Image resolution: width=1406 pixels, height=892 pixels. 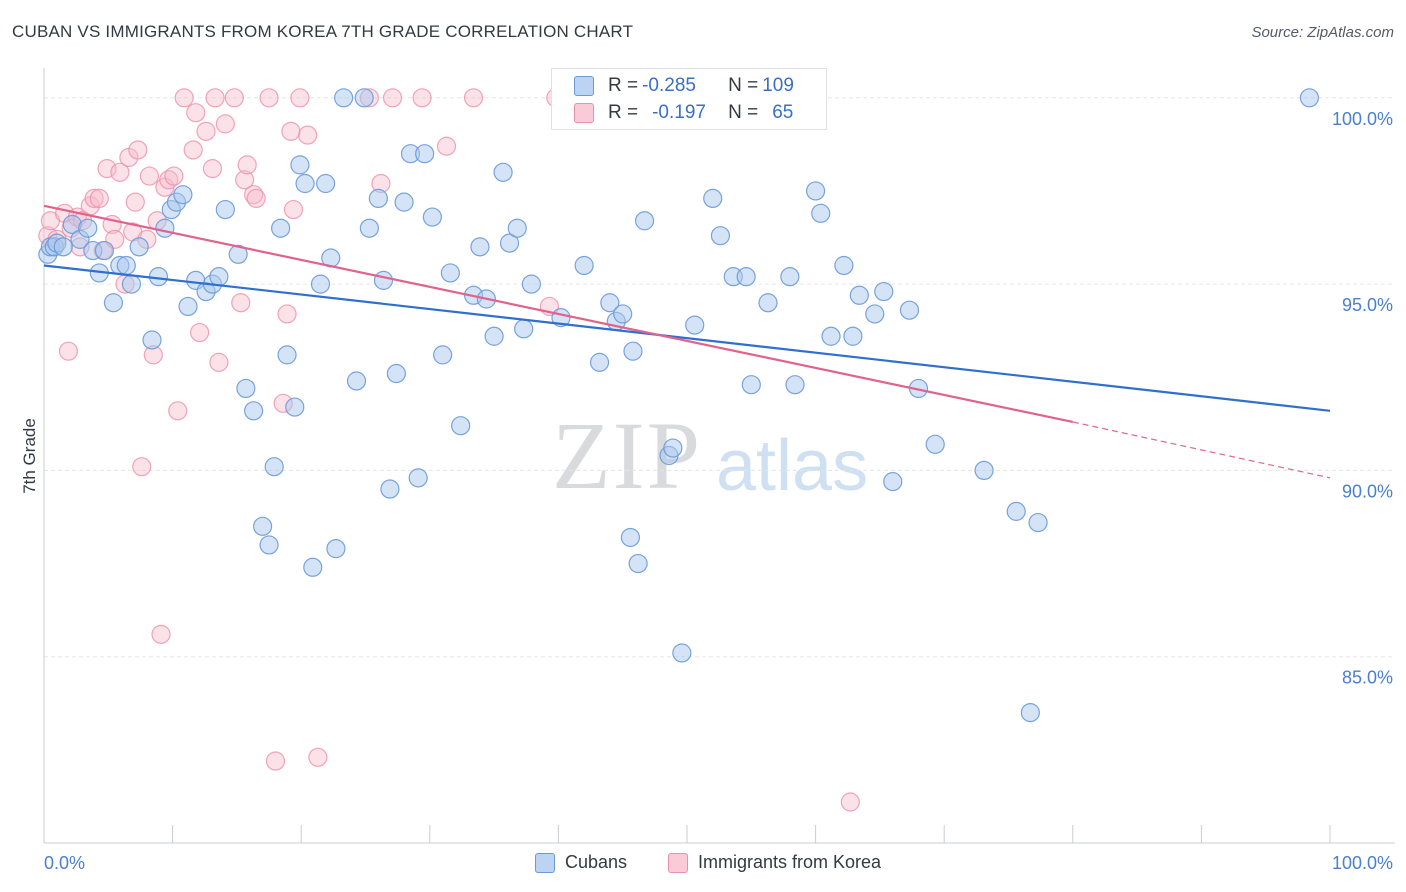 I want to click on y-tick-label: 90.0%, so click(x=1367, y=491).